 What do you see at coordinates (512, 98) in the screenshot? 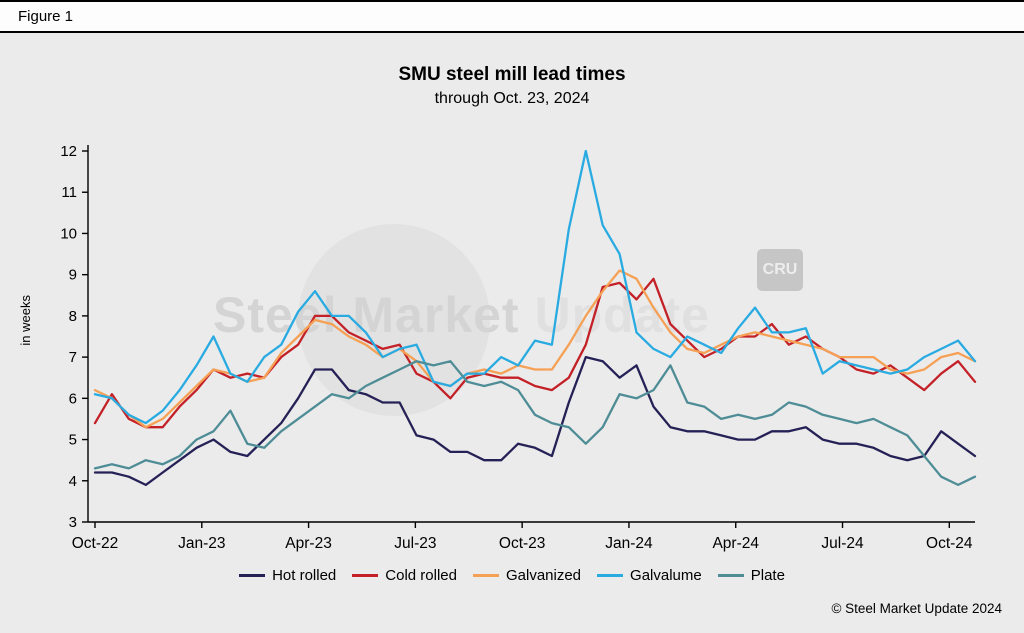
I see `chart-subtitle: through Oct. 23, 2024` at bounding box center [512, 98].